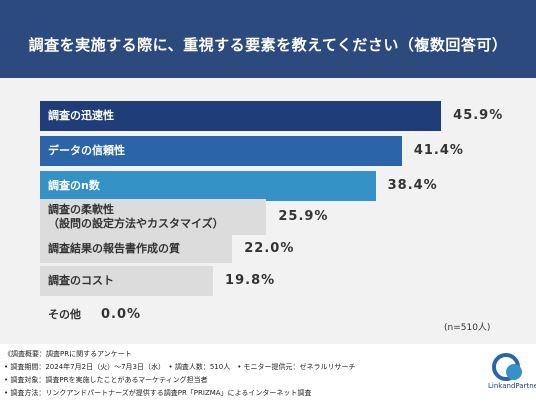 The image size is (536, 402). I want to click on value-label: 22.0%, so click(269, 248).